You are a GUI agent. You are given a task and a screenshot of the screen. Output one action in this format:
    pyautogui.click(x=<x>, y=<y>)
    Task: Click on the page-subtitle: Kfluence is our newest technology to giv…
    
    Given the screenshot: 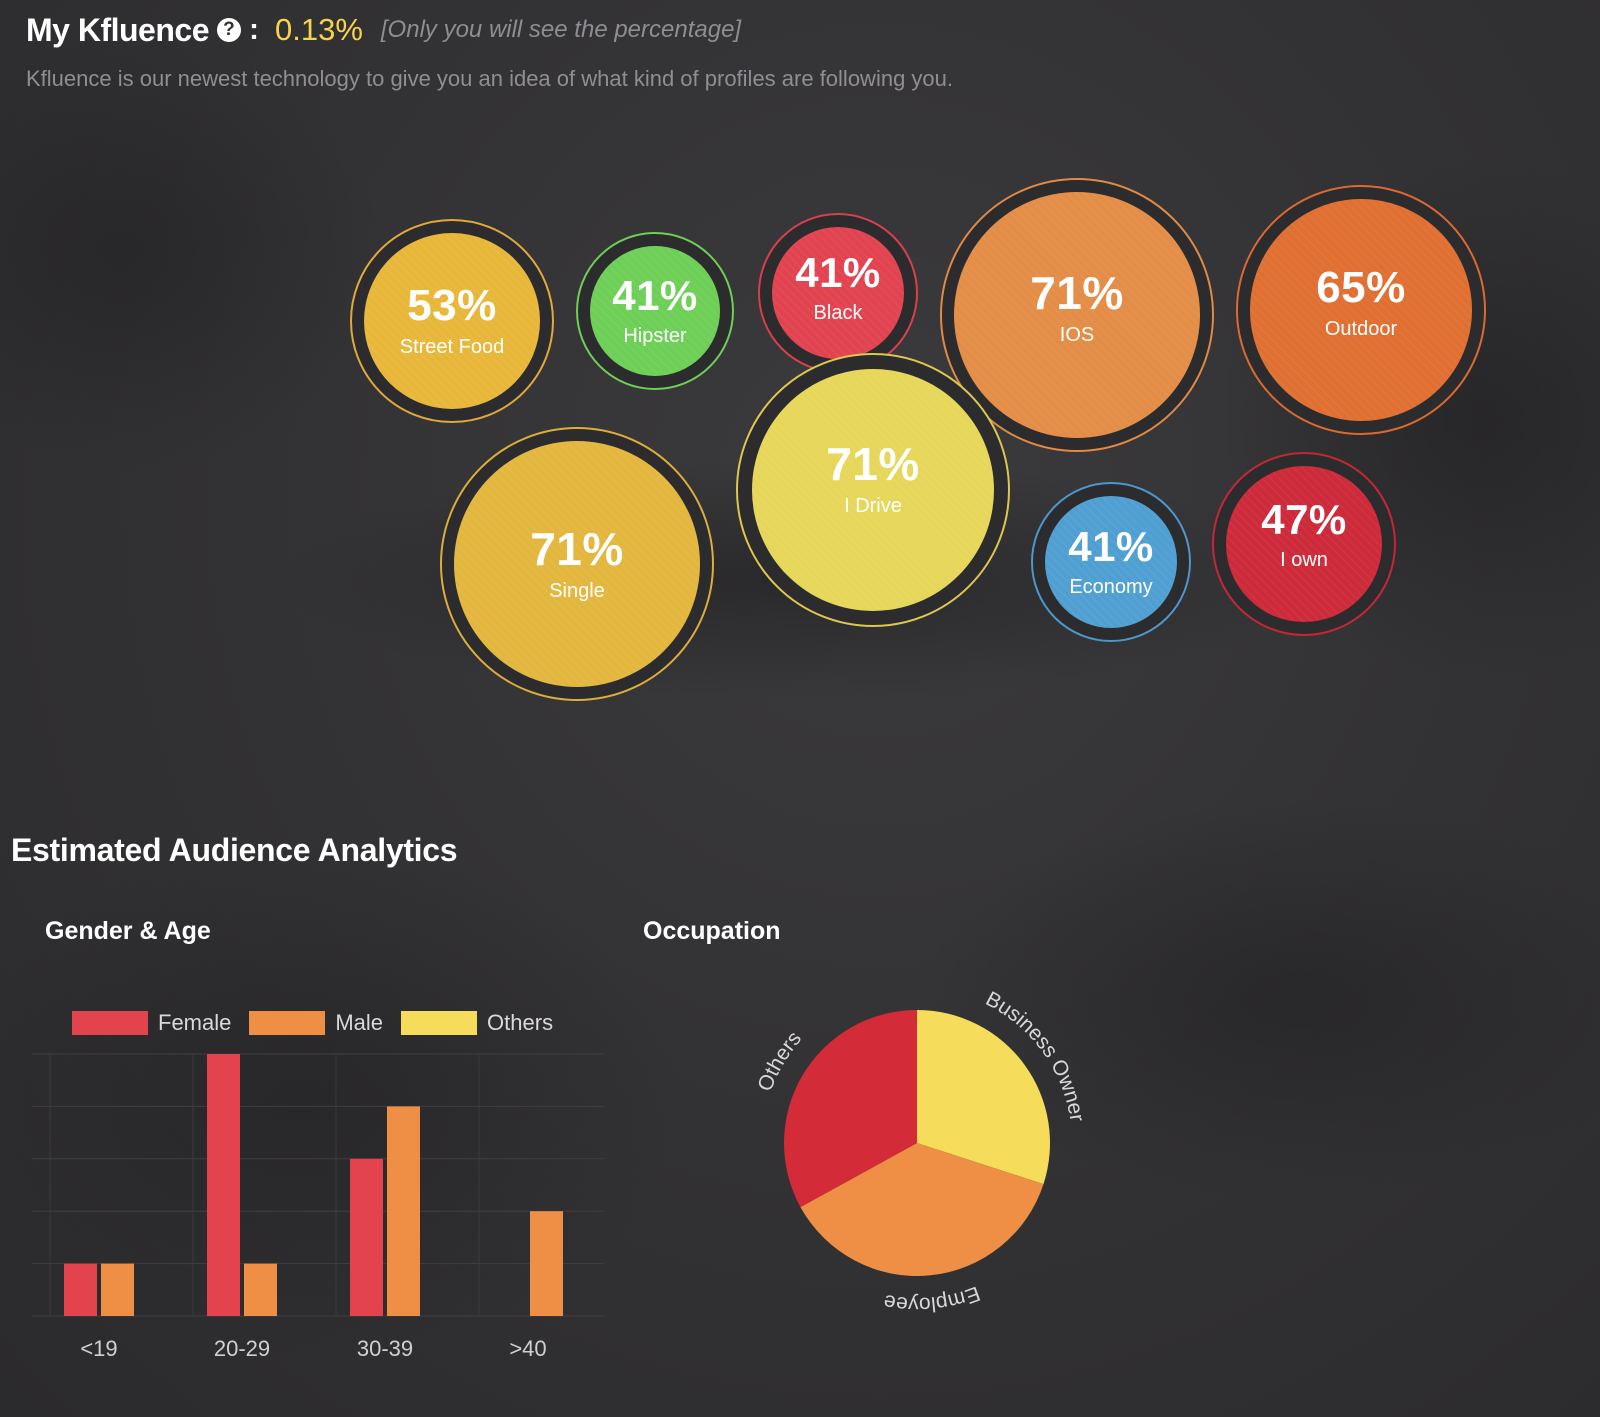 What is the action you would take?
    pyautogui.click(x=489, y=78)
    